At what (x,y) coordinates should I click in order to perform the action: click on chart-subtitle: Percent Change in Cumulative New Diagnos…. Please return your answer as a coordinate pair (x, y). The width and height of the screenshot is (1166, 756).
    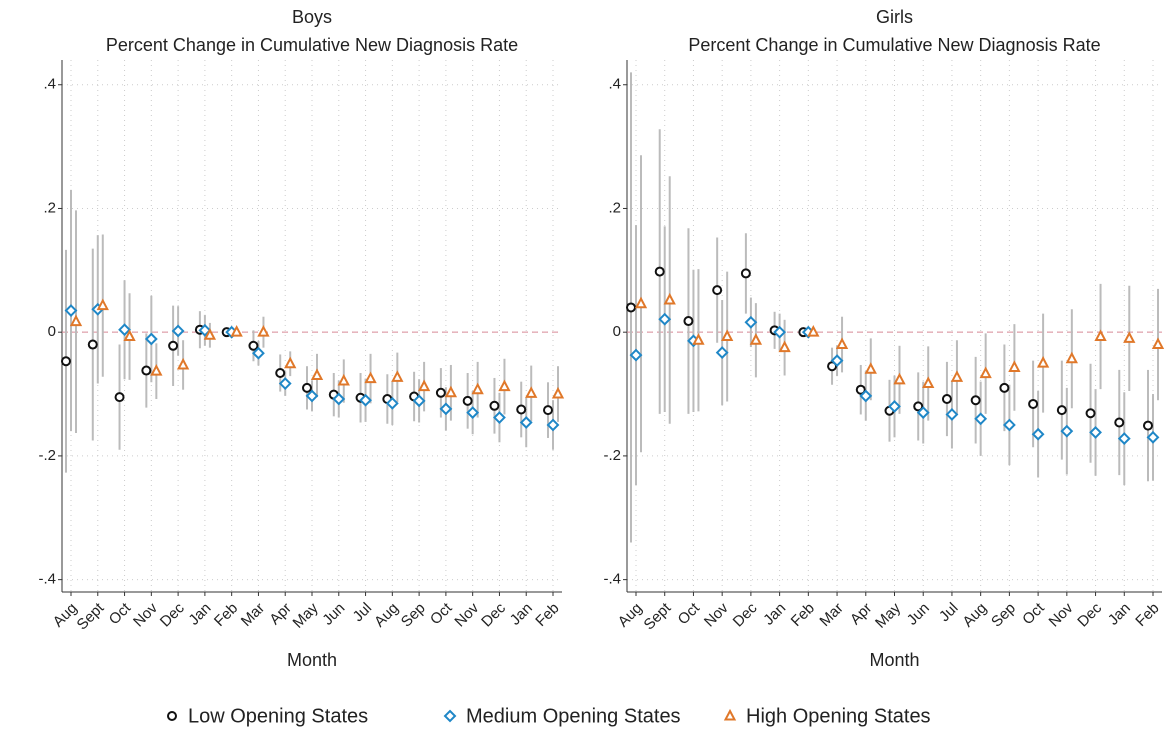
    Looking at the image, I should click on (894, 45).